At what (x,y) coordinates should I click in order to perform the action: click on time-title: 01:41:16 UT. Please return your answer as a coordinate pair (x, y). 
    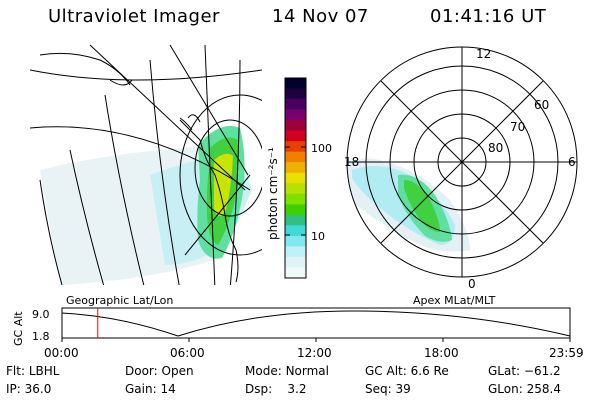
    Looking at the image, I should click on (488, 16).